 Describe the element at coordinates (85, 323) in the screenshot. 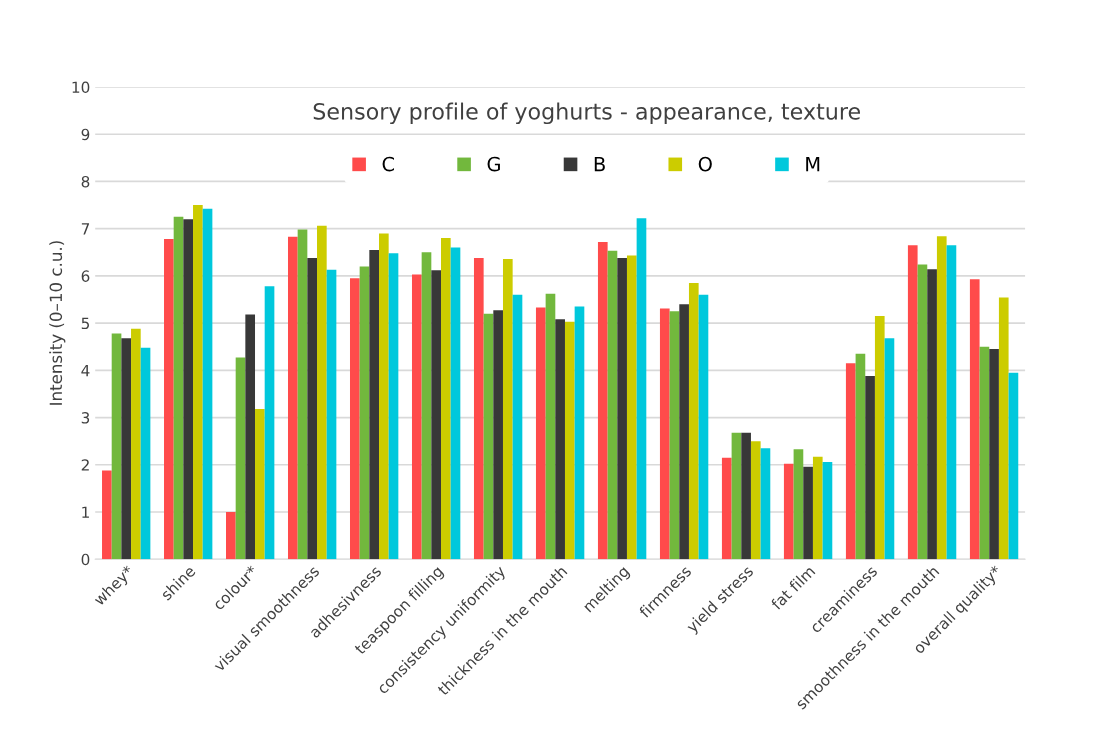

I see `y-tick-label: 5` at that location.